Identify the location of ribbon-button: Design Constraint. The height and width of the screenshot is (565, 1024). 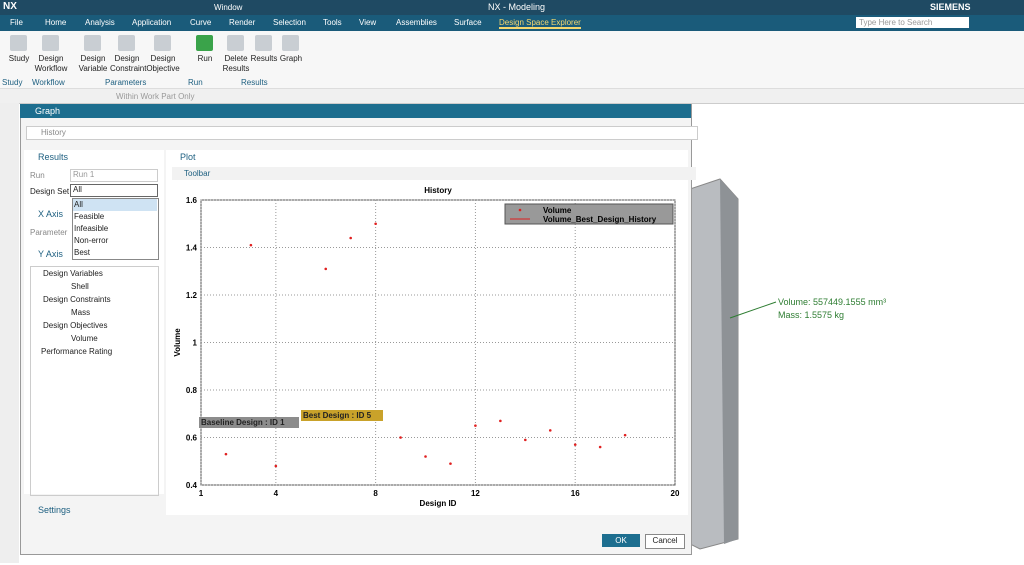
(128, 63).